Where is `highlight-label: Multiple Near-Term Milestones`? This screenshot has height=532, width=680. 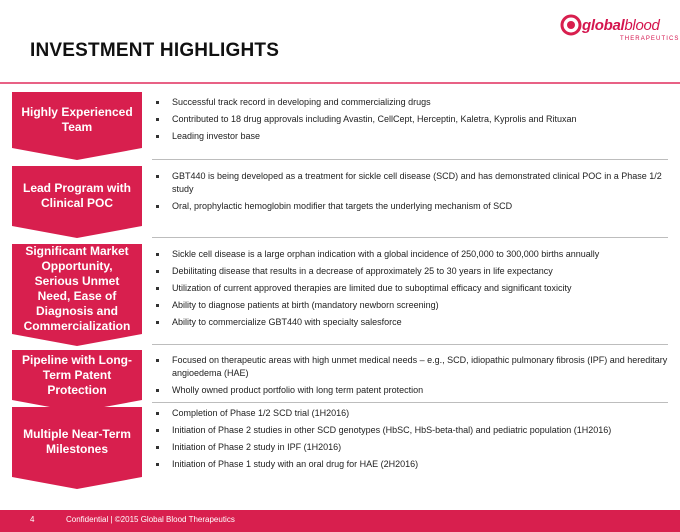
highlight-label: Multiple Near-Term Milestones is located at coordinates (77, 448).